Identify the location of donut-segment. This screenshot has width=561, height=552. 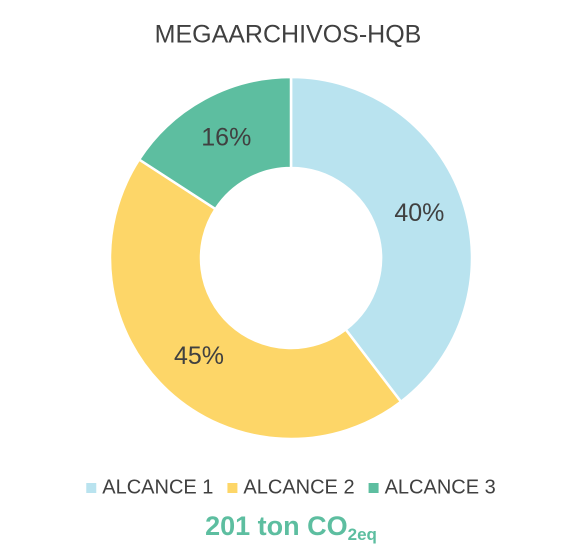
(215, 143).